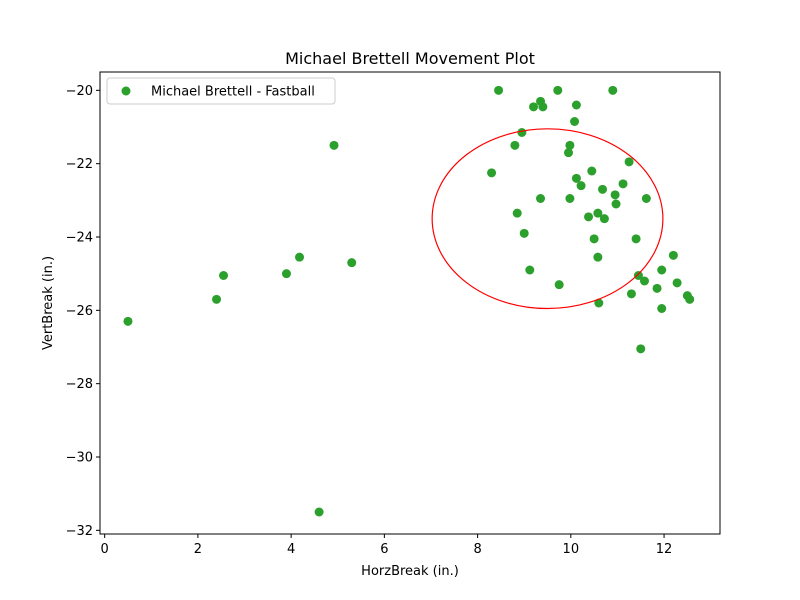 Image resolution: width=800 pixels, height=600 pixels. What do you see at coordinates (384, 549) in the screenshot?
I see `x-tick-label: 6` at bounding box center [384, 549].